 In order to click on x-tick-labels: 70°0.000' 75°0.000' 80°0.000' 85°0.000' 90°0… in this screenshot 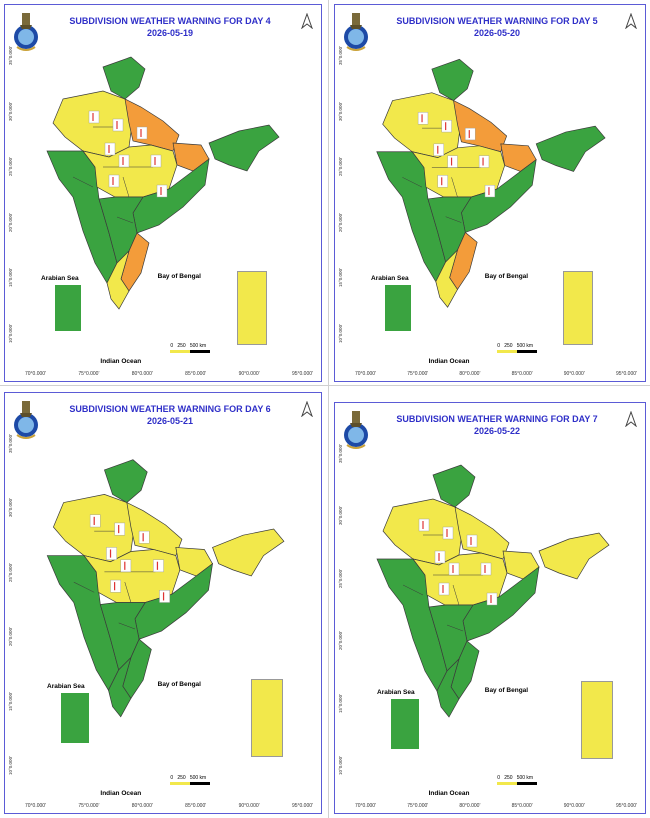, I will do `click(169, 374)`.